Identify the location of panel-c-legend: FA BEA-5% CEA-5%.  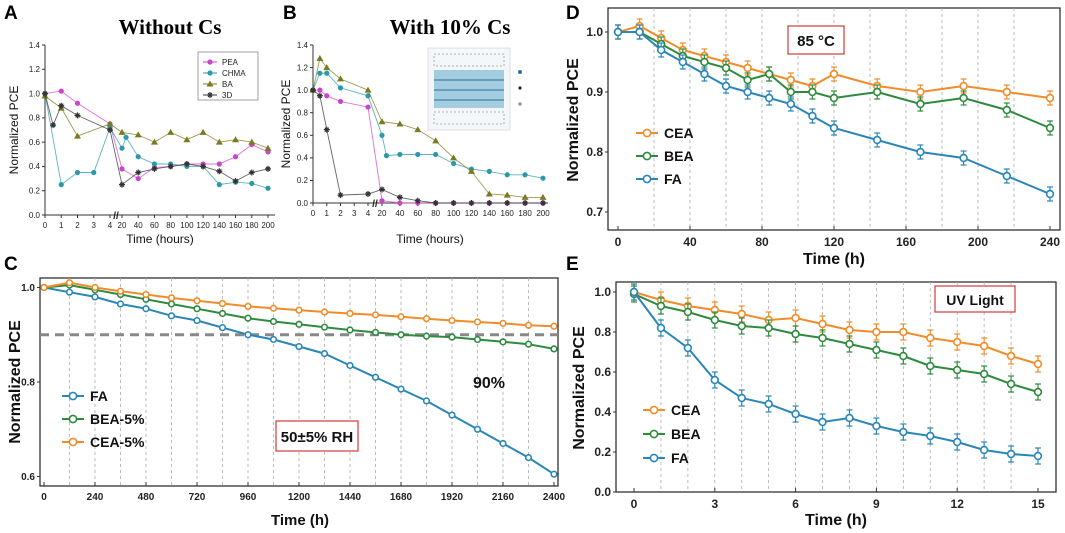
(103, 419).